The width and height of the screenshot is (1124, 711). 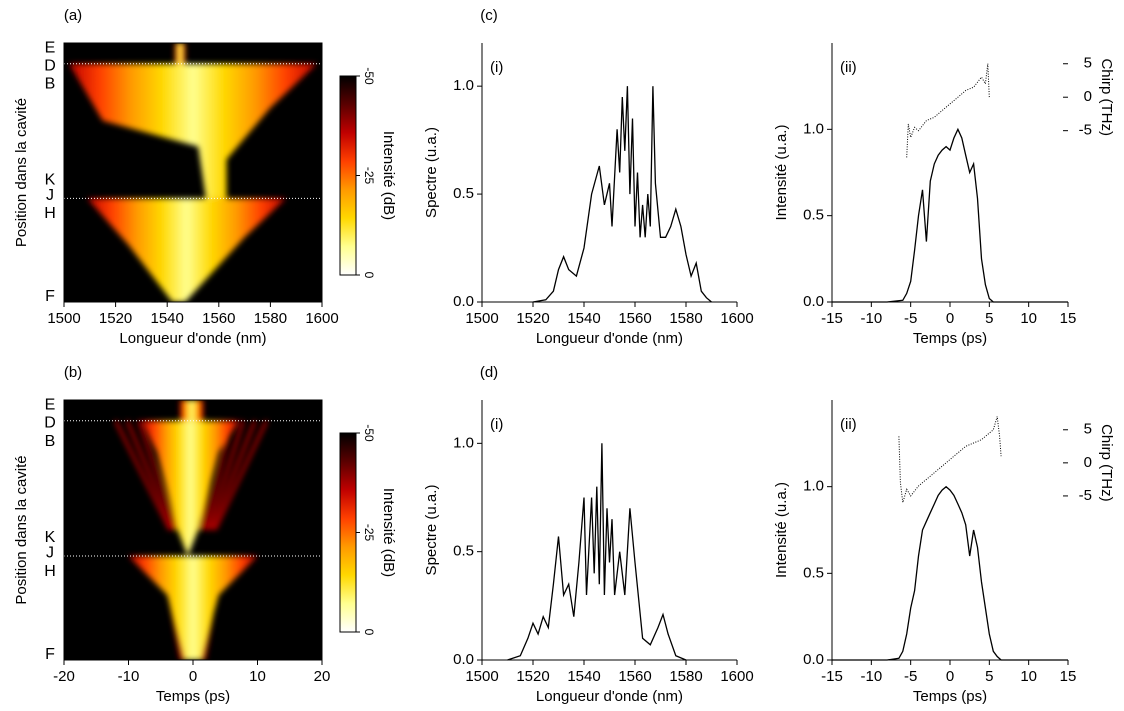 What do you see at coordinates (369, 632) in the screenshot?
I see `colorbar-tick-label: 0` at bounding box center [369, 632].